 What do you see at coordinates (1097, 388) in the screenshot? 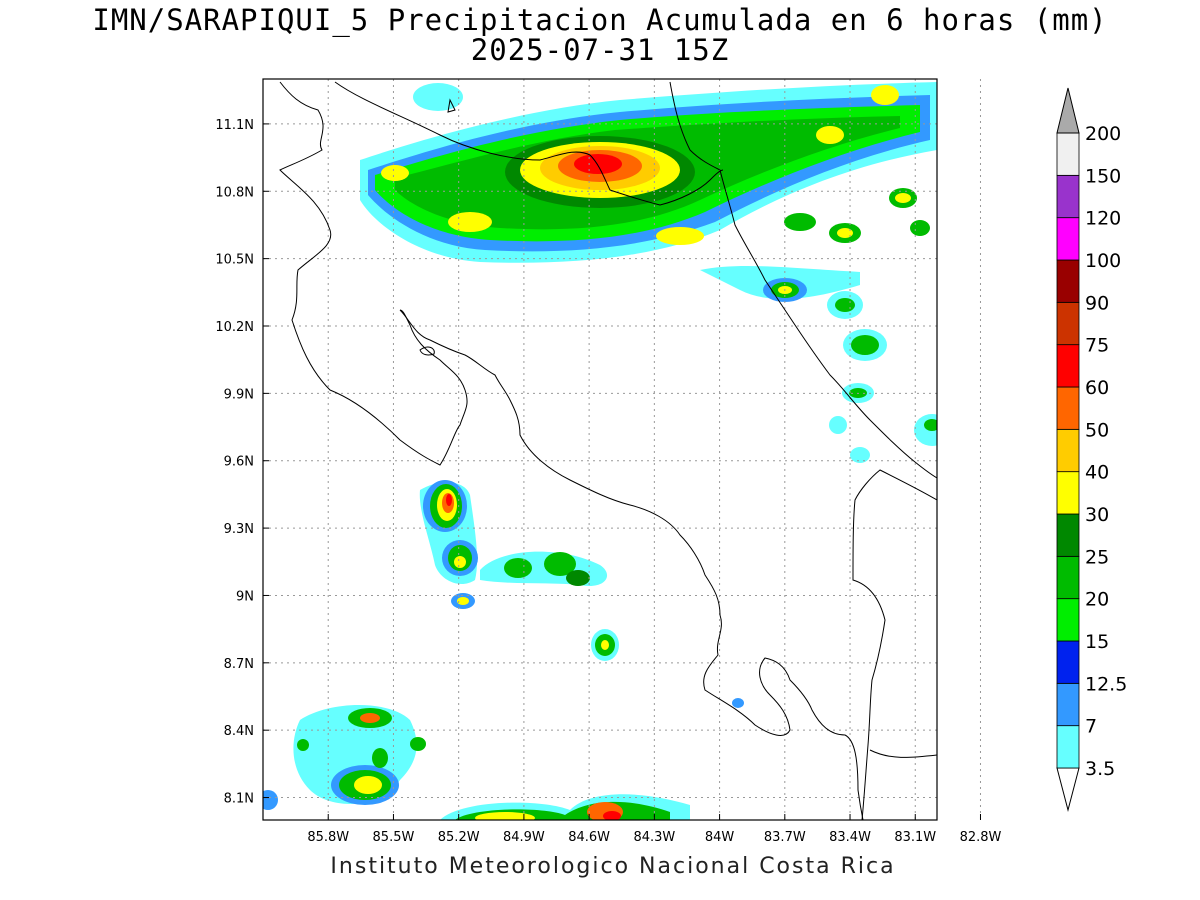
I see `colorbar-label: 60` at bounding box center [1097, 388].